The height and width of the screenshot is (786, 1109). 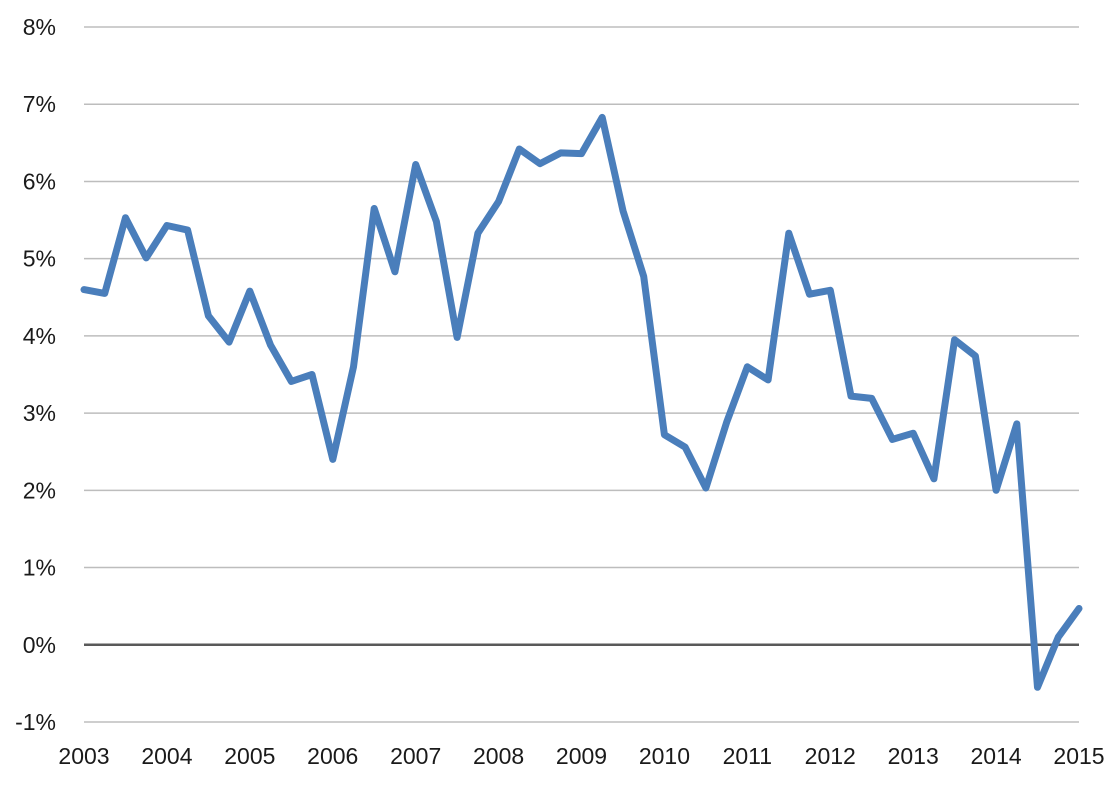 What do you see at coordinates (39, 568) in the screenshot?
I see `y-tick-label: 1%` at bounding box center [39, 568].